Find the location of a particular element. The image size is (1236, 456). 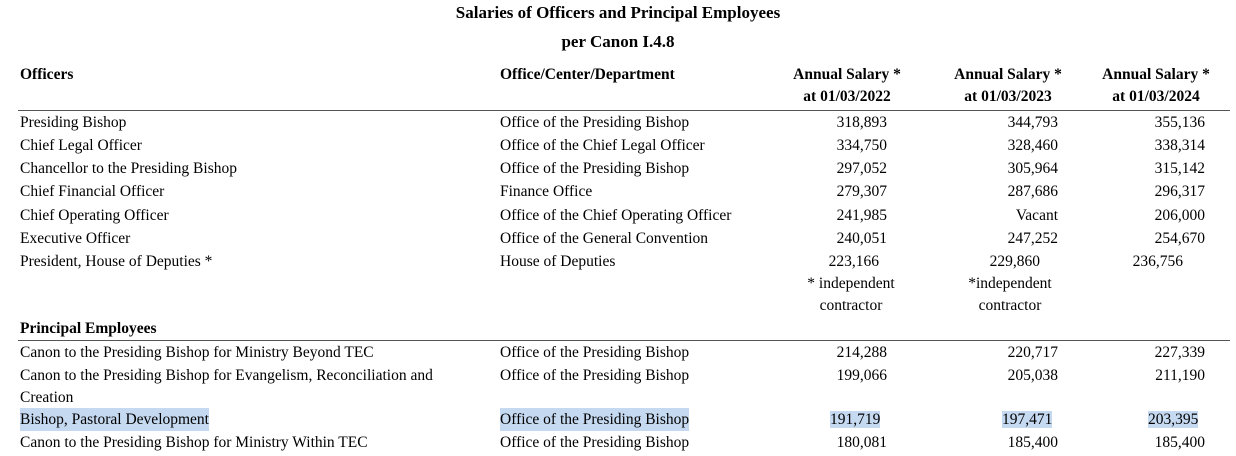

header-salary-2024-line1: Annual Salary * is located at coordinates (1156, 74).